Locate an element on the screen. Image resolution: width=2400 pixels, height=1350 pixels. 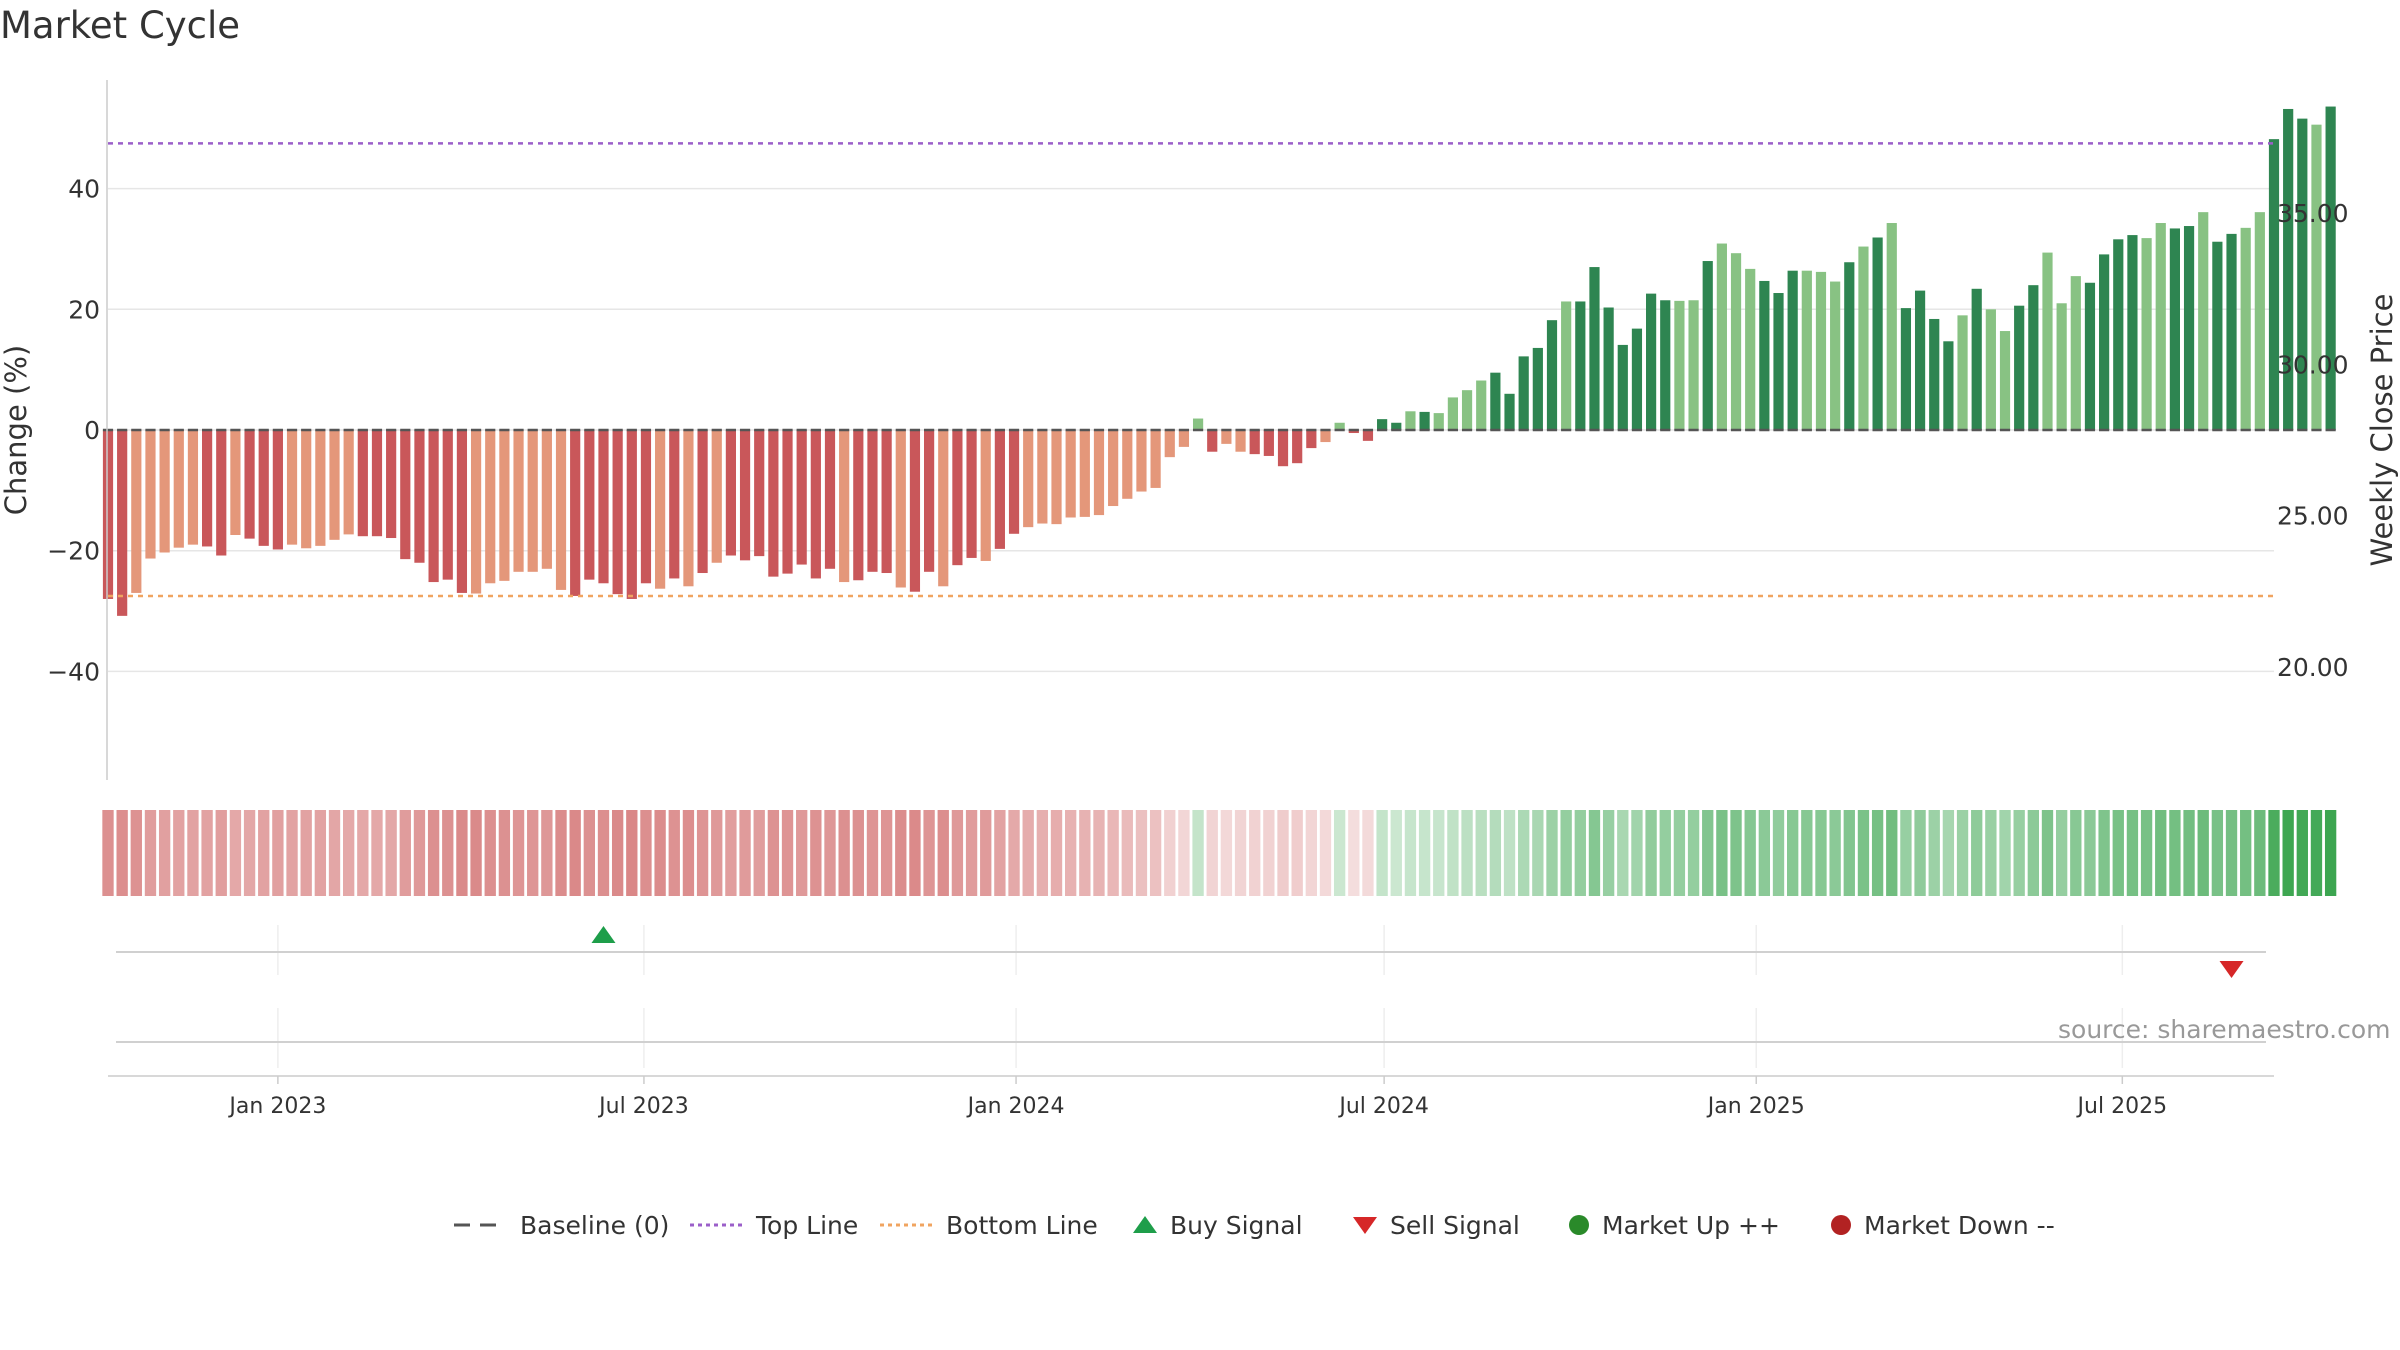
y-tick-label: 20 is located at coordinates (84, 309).